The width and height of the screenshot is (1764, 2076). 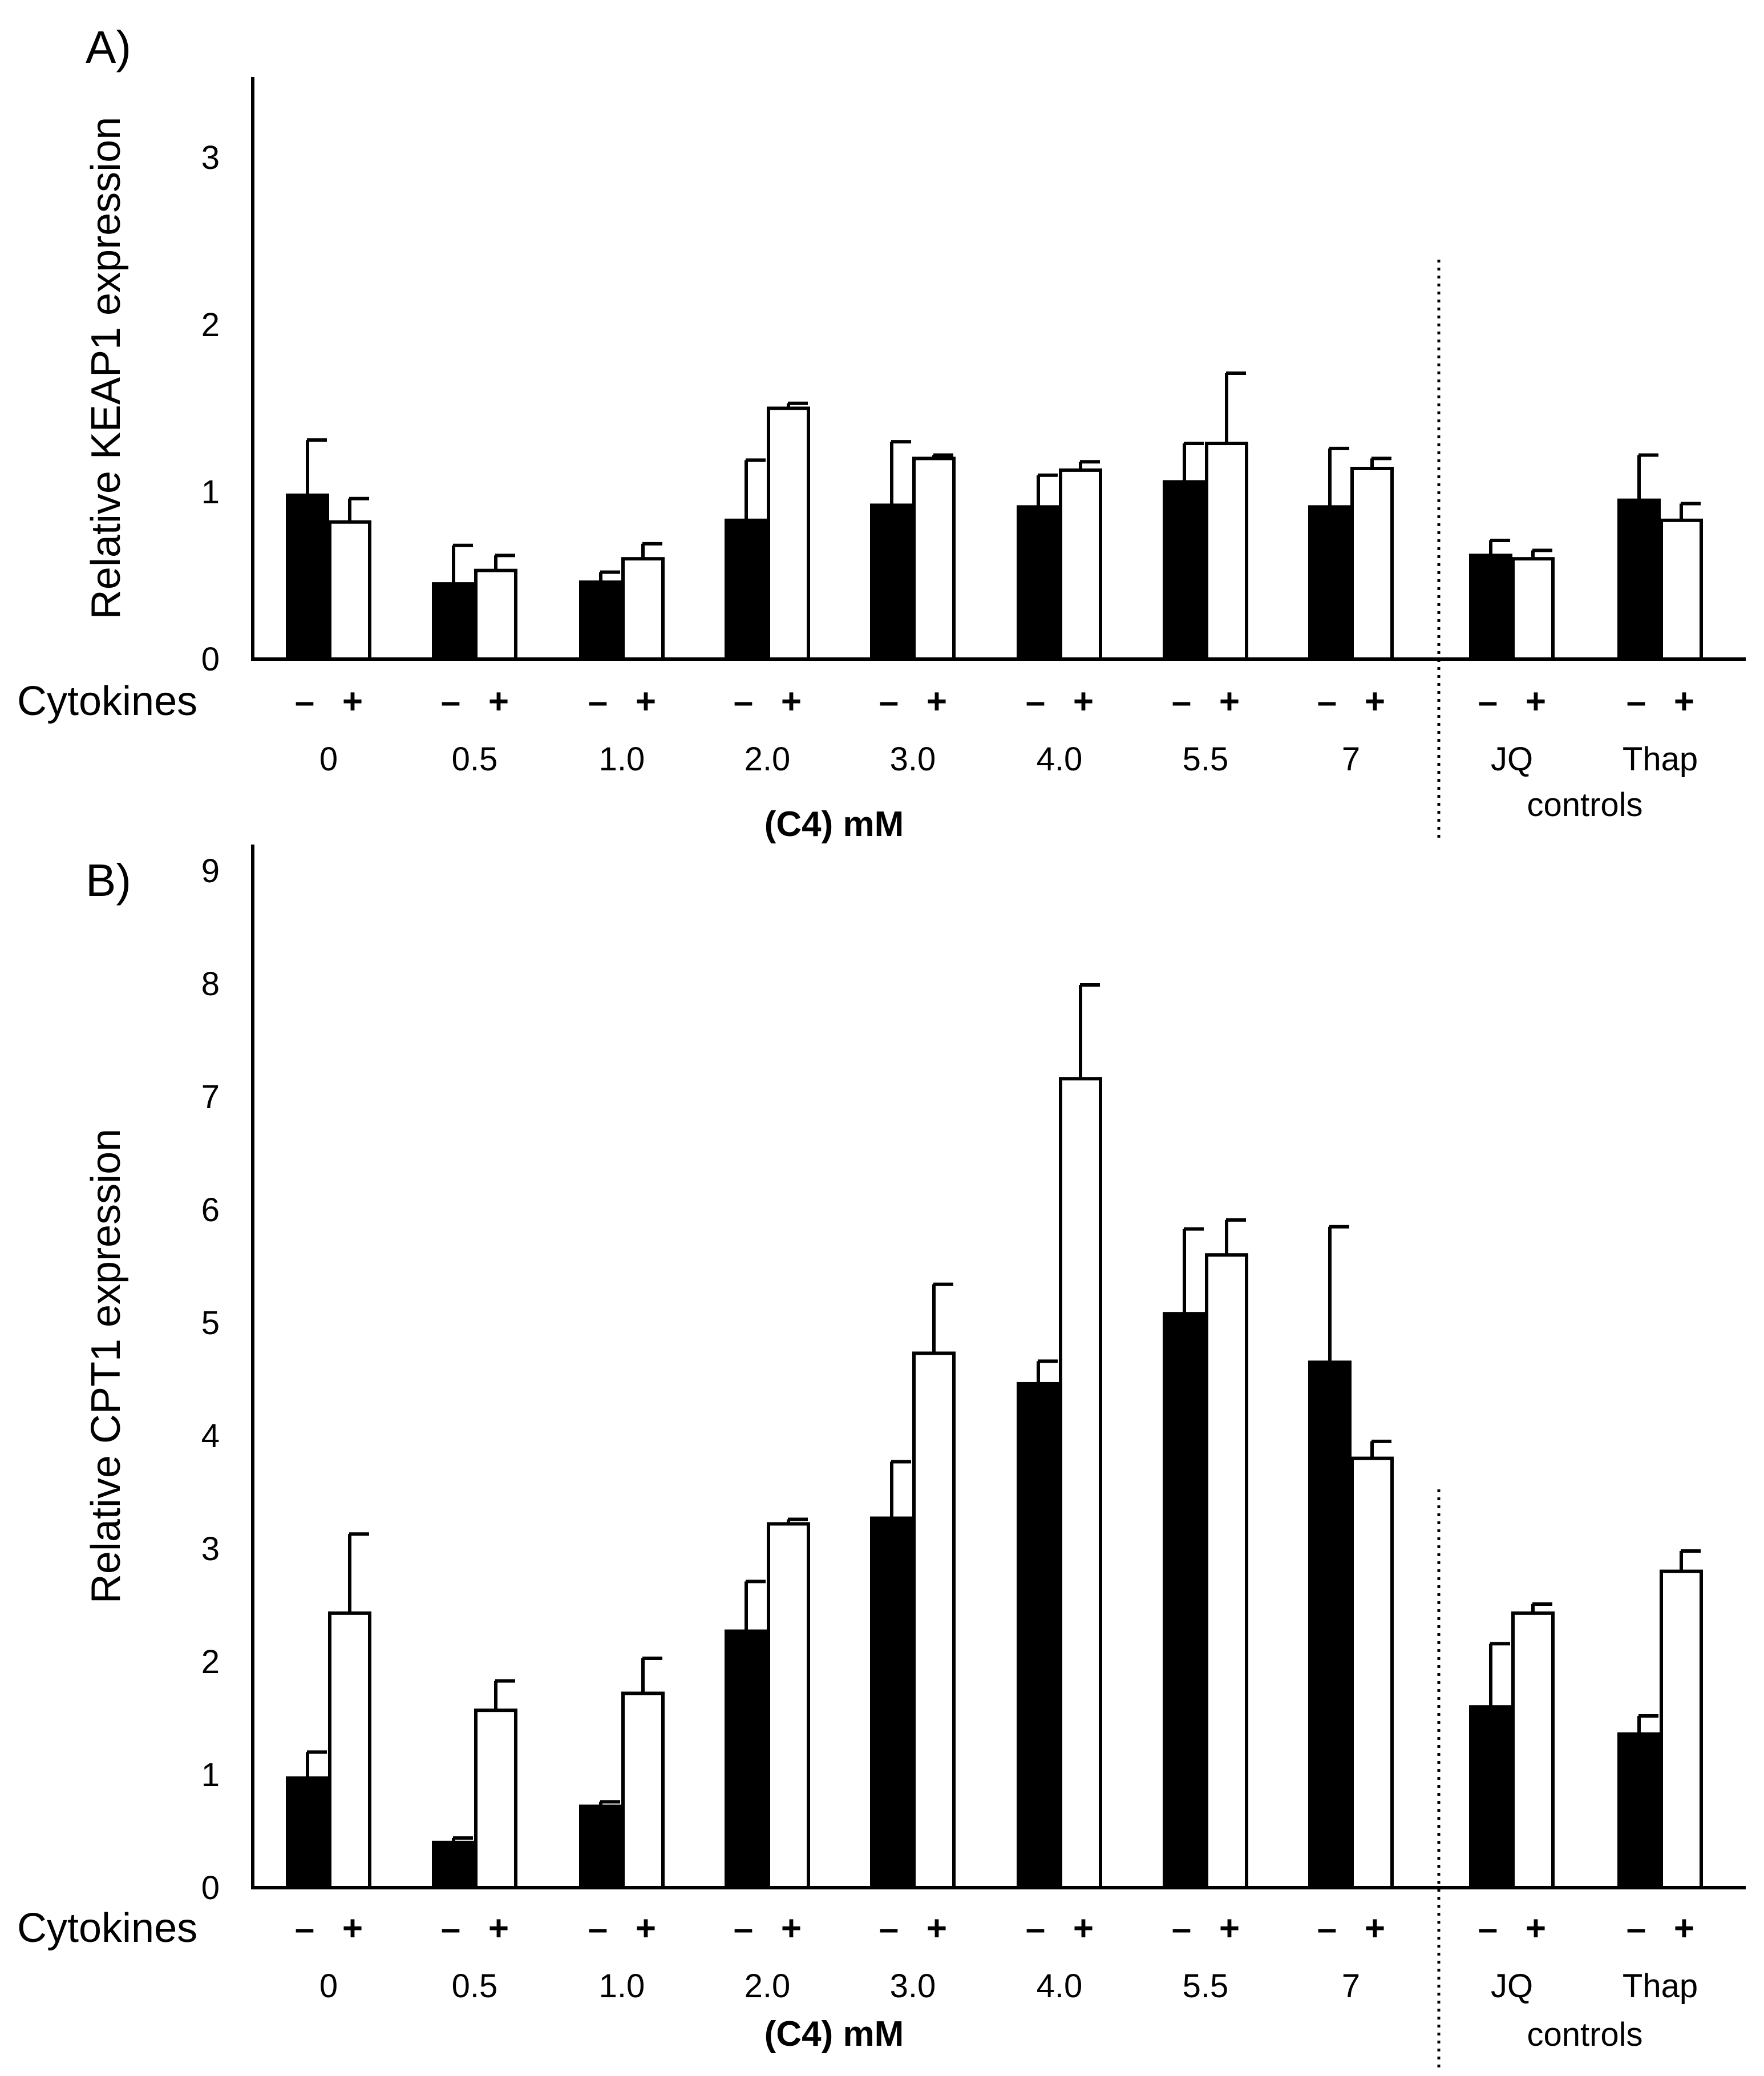 I want to click on x-group-label: 0, so click(x=329, y=759).